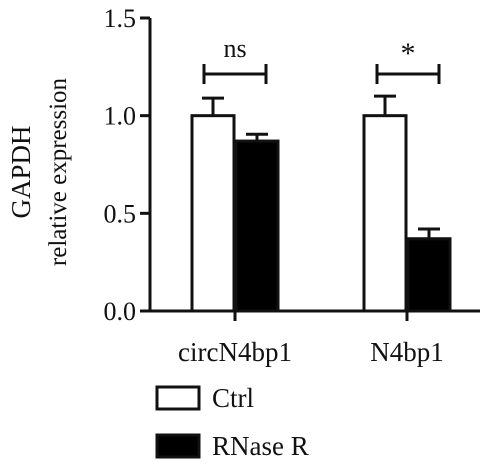 The image size is (484, 473). I want to click on bar-ctrl-circn4bp1, so click(213, 213).